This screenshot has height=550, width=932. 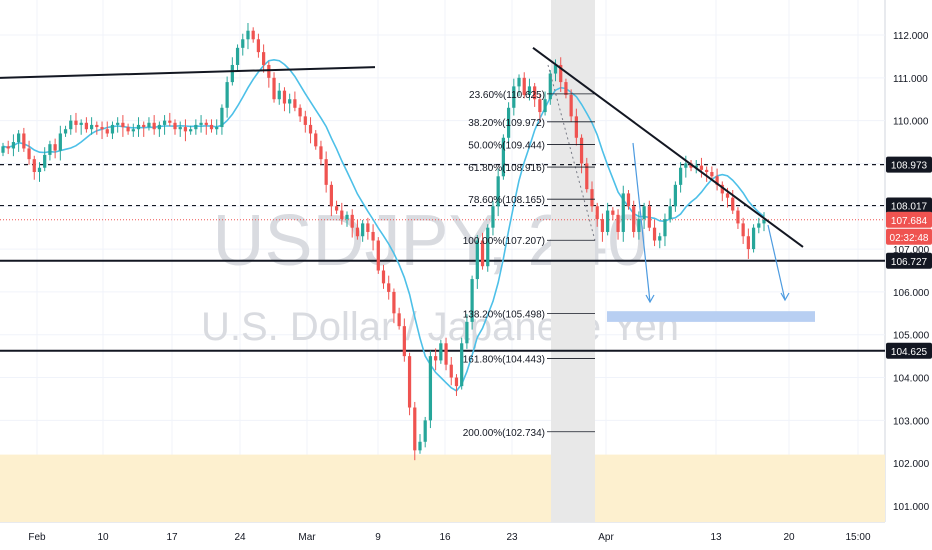 I want to click on x-tick-label: Apr, so click(x=606, y=537).